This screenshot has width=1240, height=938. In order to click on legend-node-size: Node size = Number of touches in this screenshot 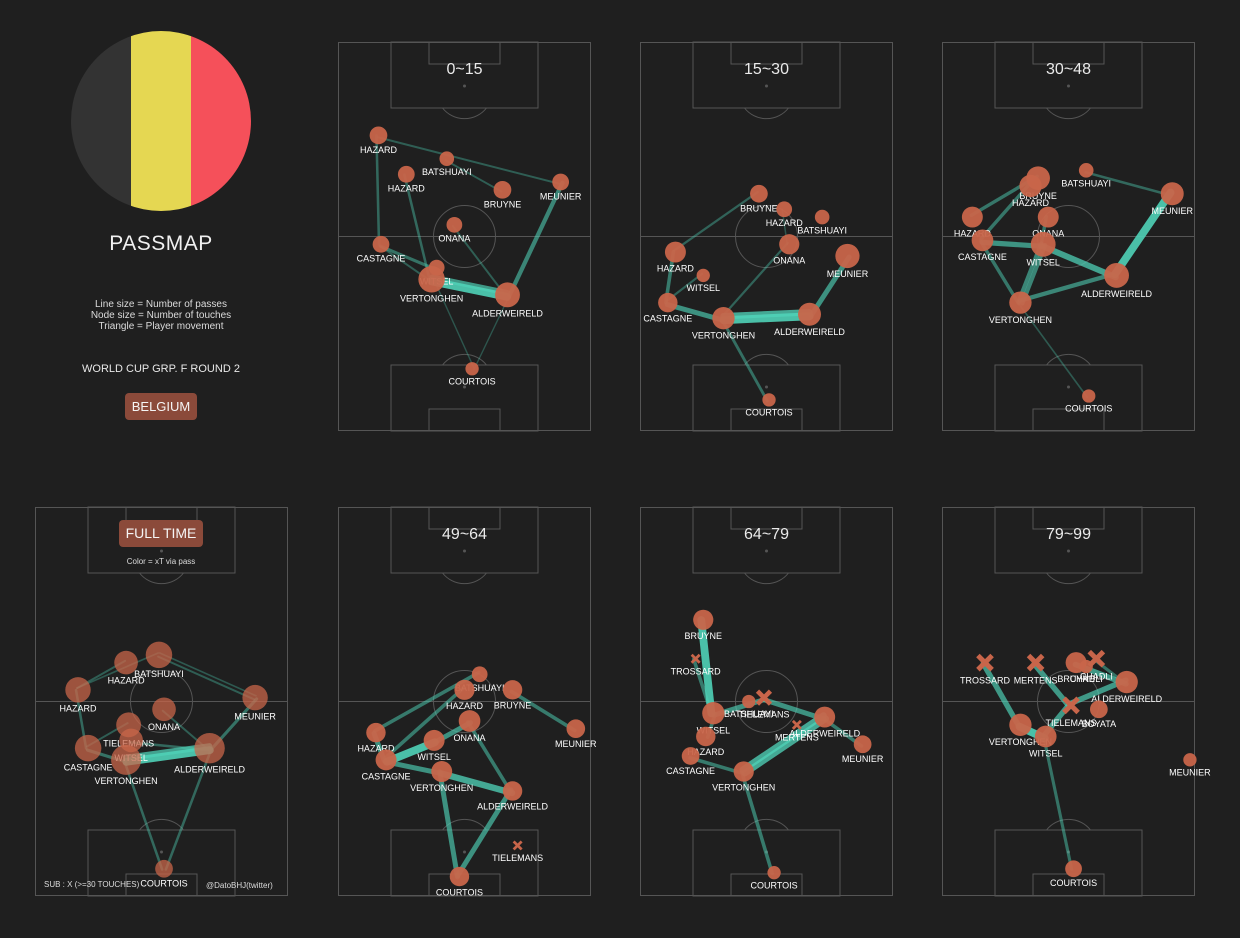, I will do `click(161, 315)`.